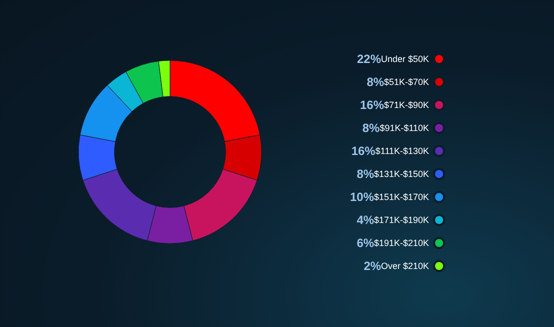  What do you see at coordinates (405, 266) in the screenshot?
I see `legend-label: Over $210K` at bounding box center [405, 266].